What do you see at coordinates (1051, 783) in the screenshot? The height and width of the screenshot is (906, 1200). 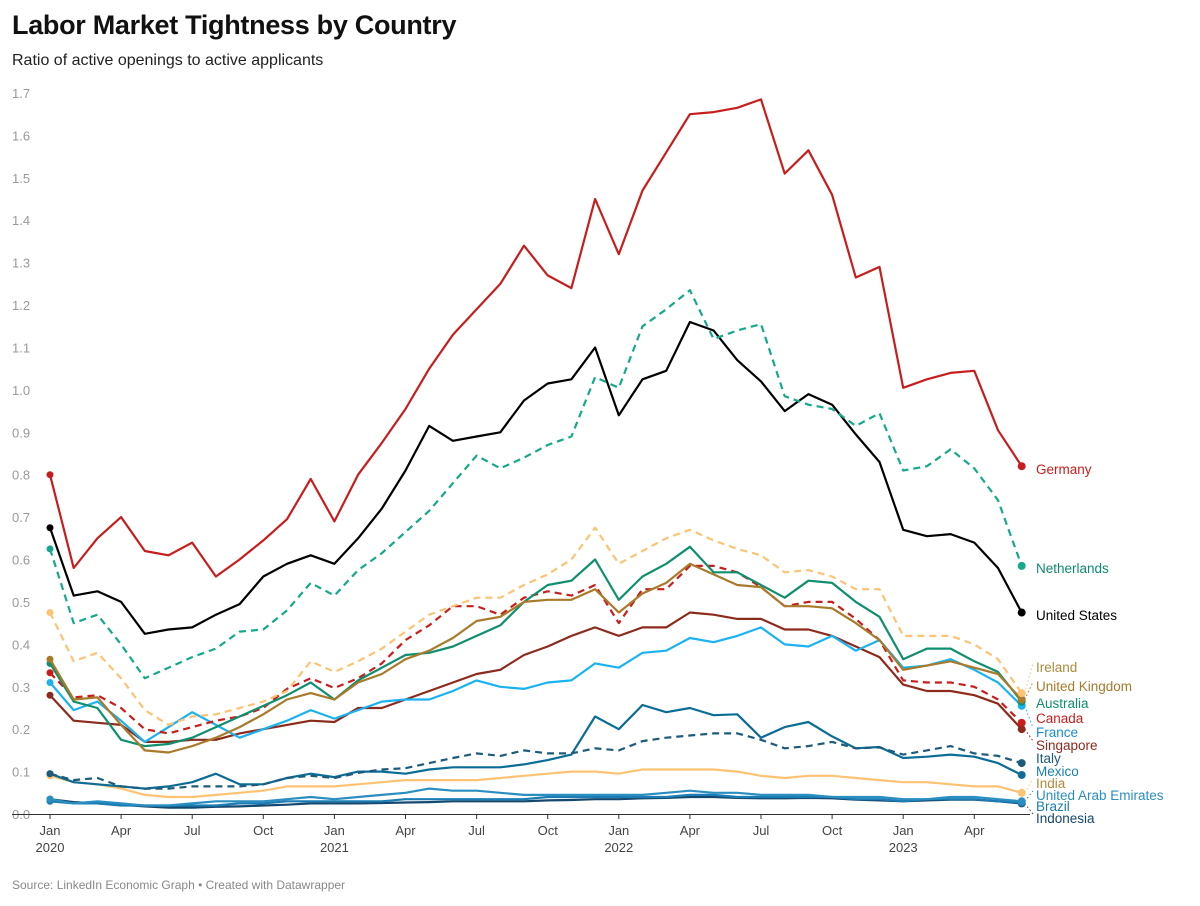 I see `series-label-india: India` at bounding box center [1051, 783].